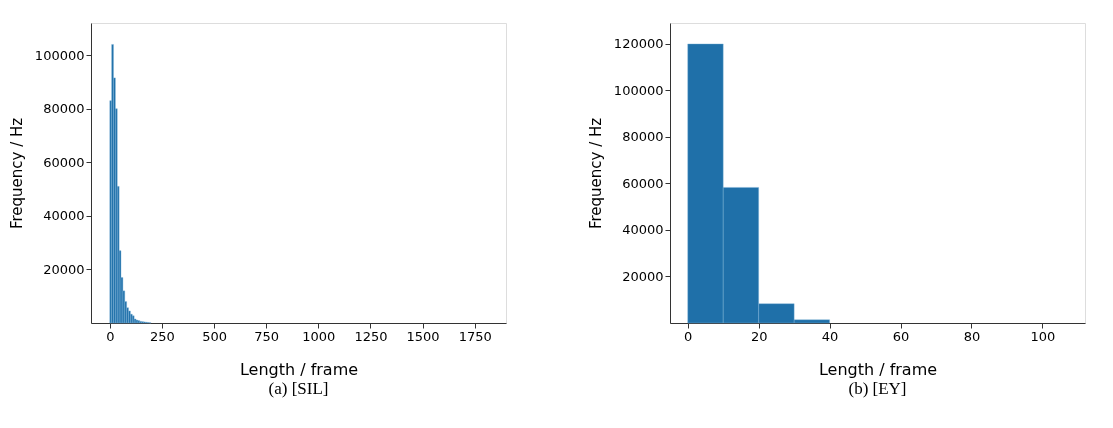  Describe the element at coordinates (901, 336) in the screenshot. I see `x-tick-label: 60` at that location.